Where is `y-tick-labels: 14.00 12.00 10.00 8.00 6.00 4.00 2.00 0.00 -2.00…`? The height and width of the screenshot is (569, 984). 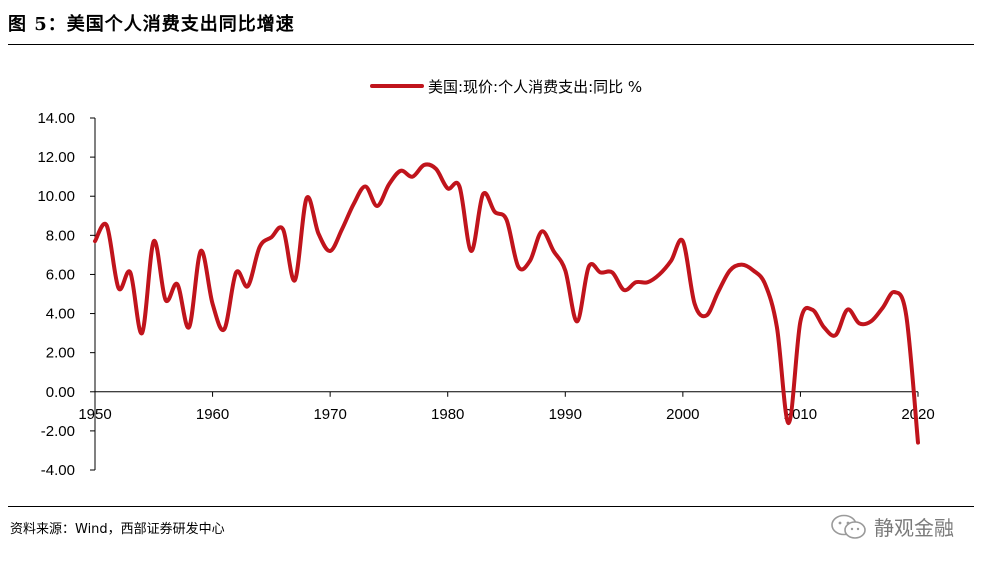 y-tick-labels: 14.00 12.00 10.00 8.00 6.00 4.00 2.00 0.00 -2.00… is located at coordinates (56, 294).